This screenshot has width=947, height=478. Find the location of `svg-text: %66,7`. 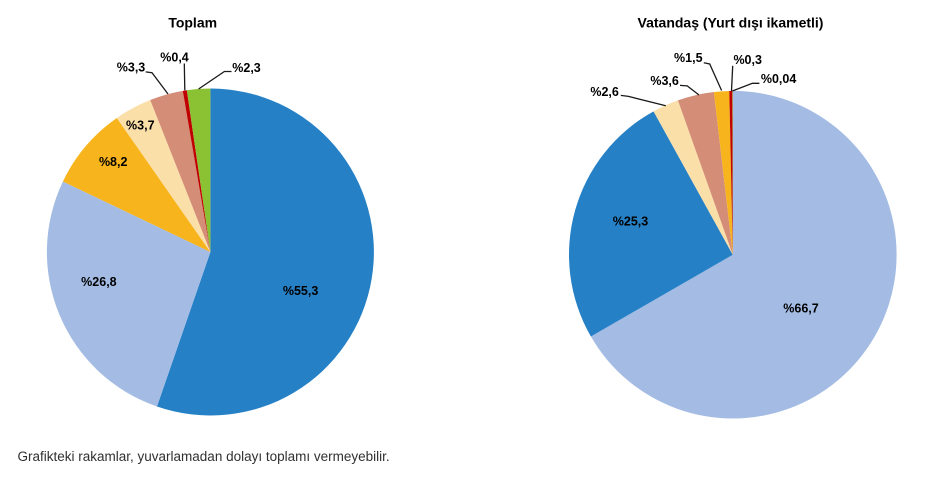

svg-text: %66,7 is located at coordinates (800, 309).